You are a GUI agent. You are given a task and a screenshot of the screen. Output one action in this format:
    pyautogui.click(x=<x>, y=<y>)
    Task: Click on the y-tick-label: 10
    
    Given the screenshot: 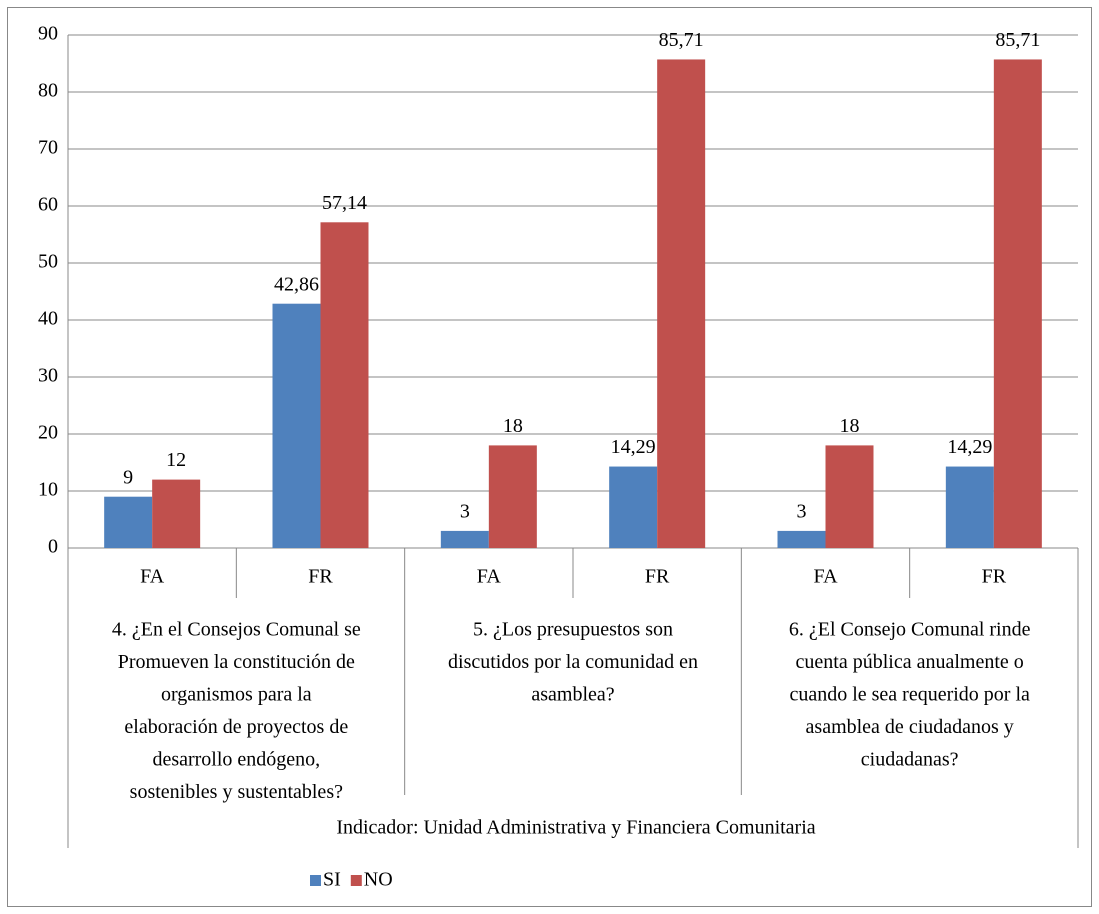 What is the action you would take?
    pyautogui.click(x=48, y=490)
    